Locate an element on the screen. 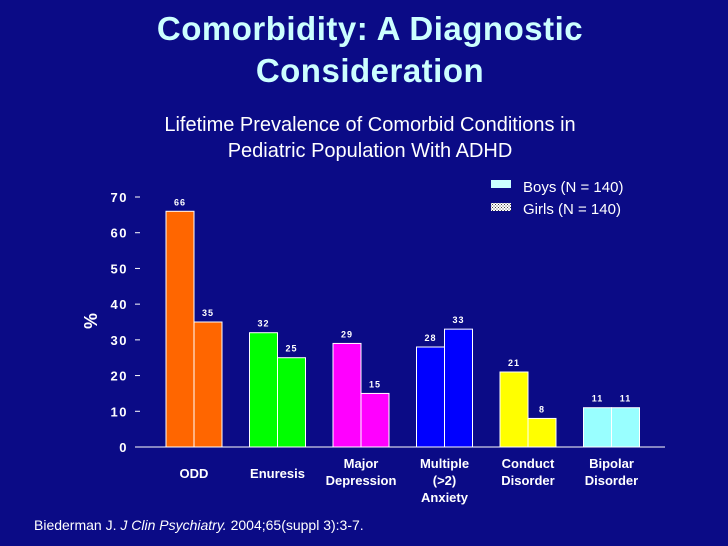 The height and width of the screenshot is (546, 728). category-label-conduct: Disorder is located at coordinates (527, 480).